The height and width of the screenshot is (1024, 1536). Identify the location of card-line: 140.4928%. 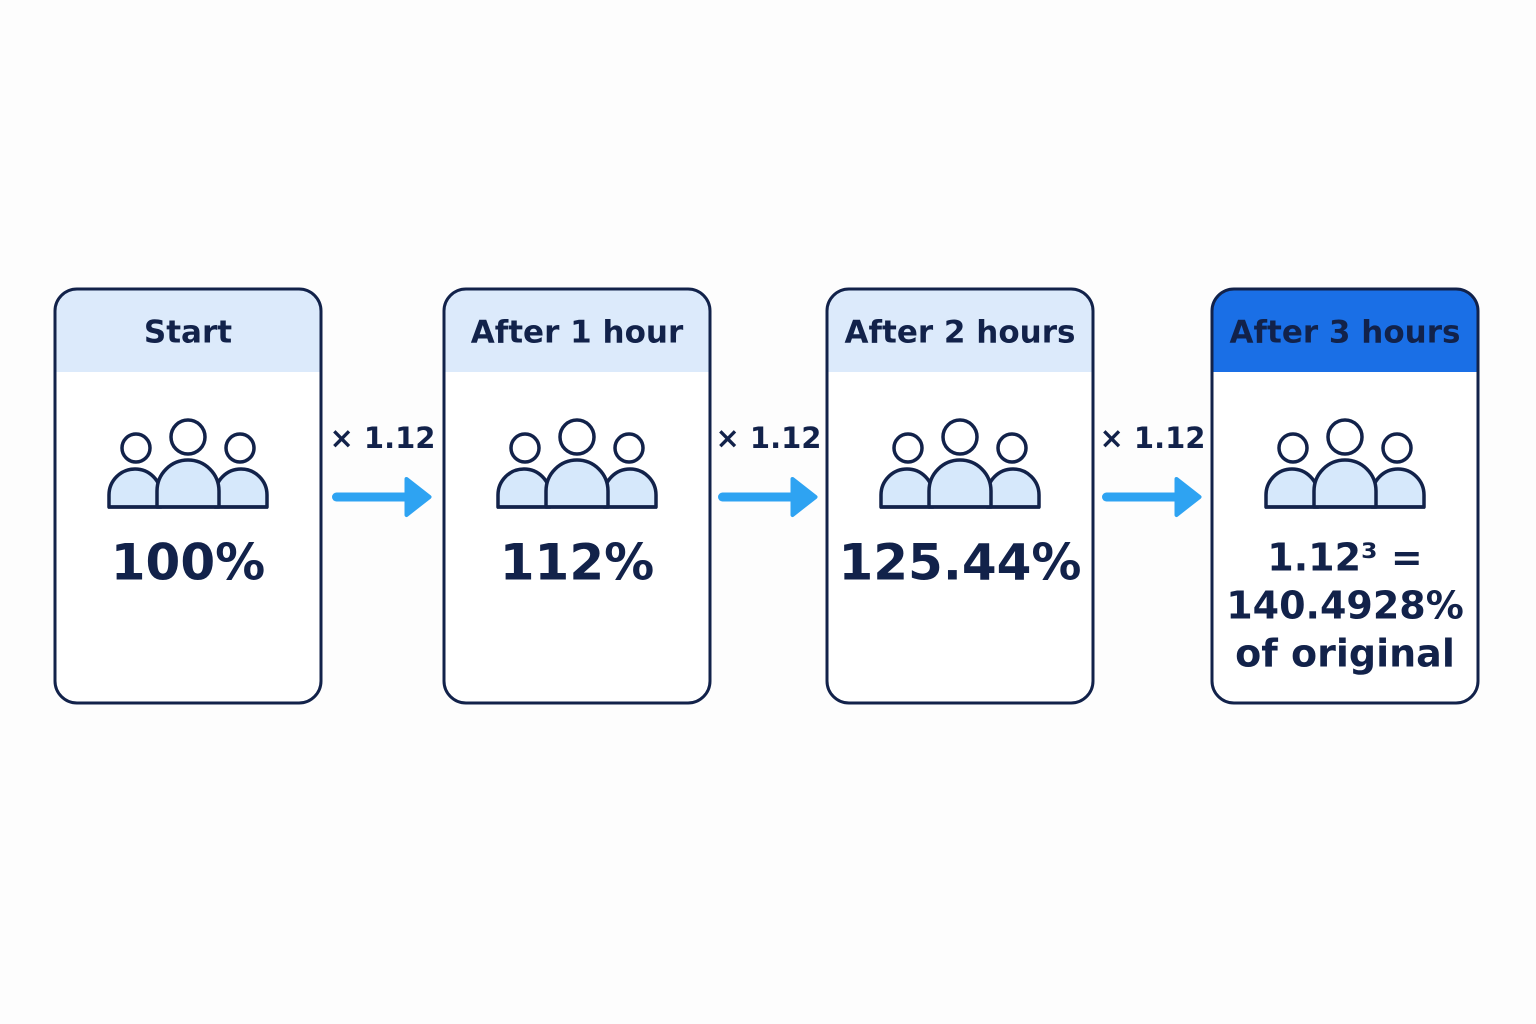
(1345, 606).